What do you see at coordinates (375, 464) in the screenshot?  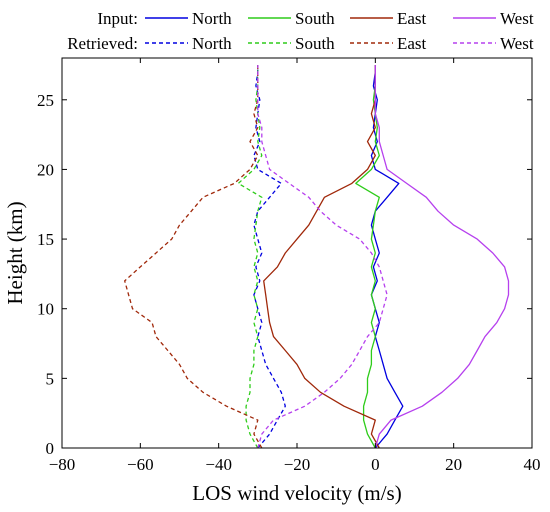 I see `x-tick-label: 0` at bounding box center [375, 464].